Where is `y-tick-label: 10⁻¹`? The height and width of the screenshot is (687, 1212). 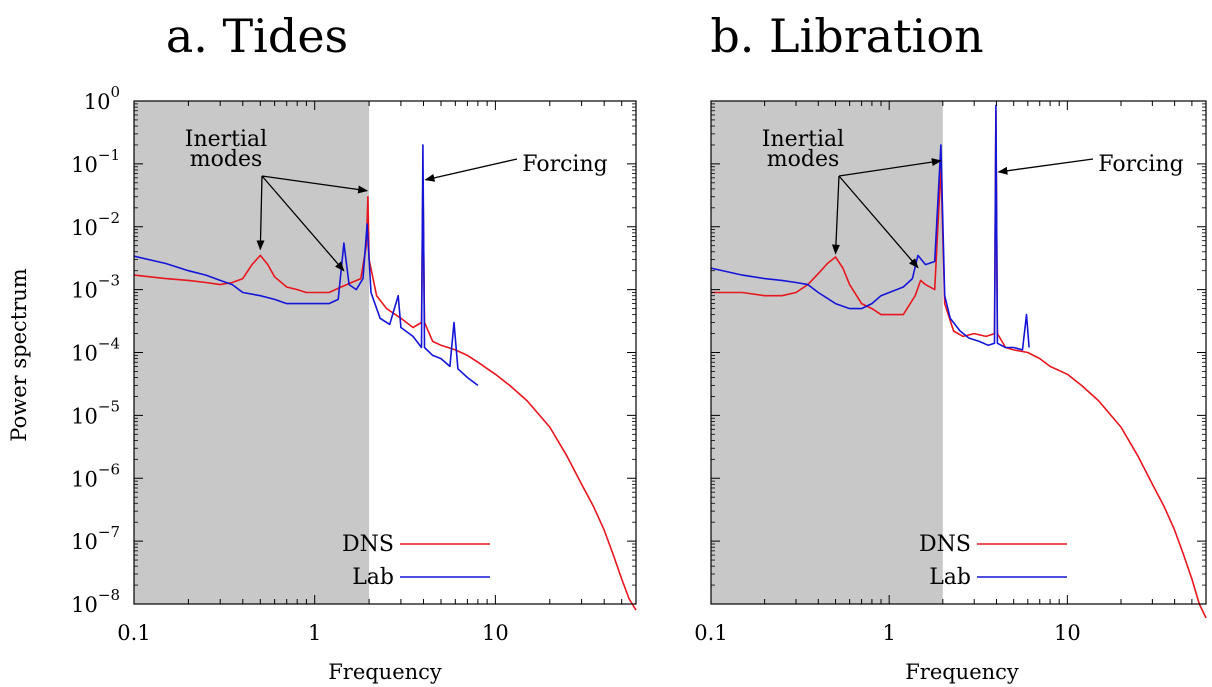
y-tick-label: 10⁻¹ is located at coordinates (95, 161).